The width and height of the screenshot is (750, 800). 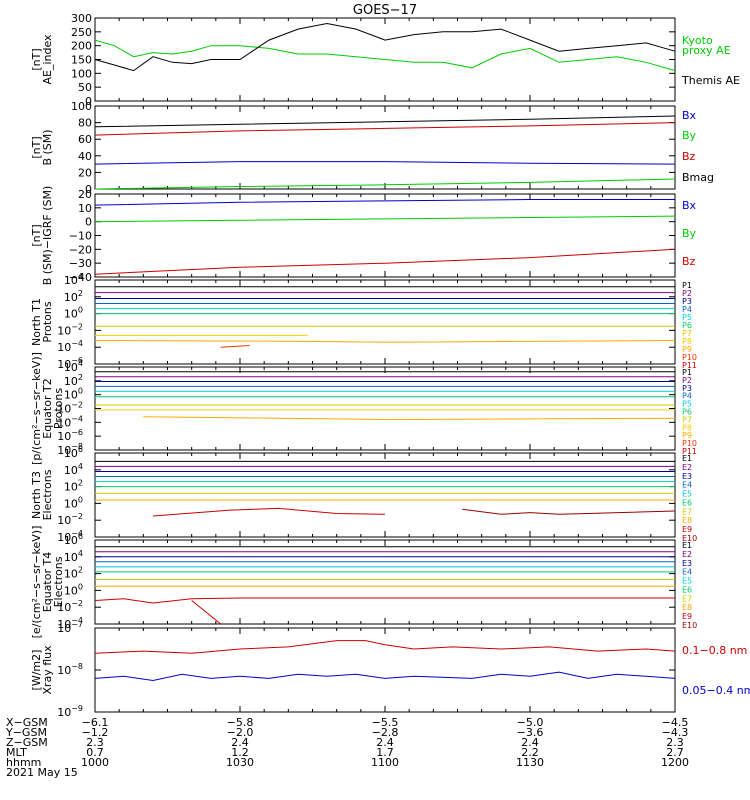 I want to click on legend-label: P11, so click(x=689, y=365).